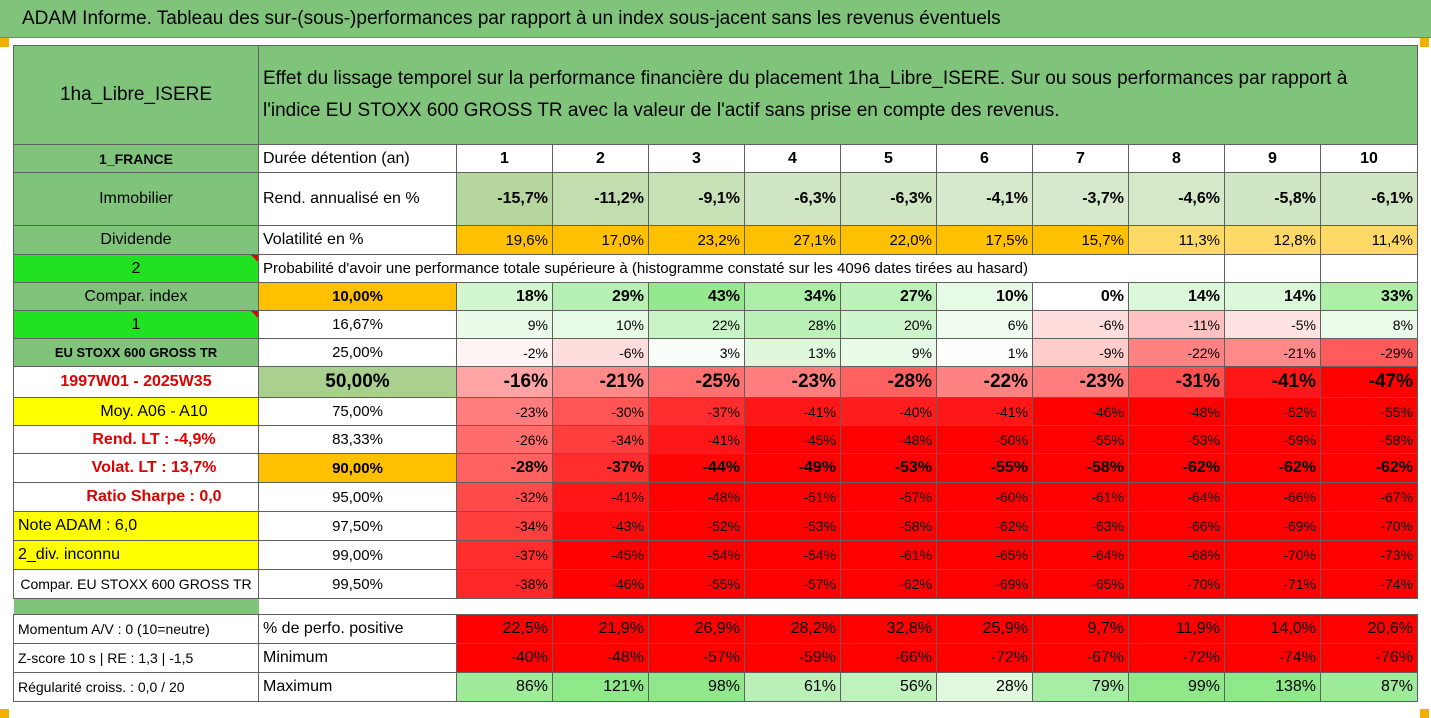  What do you see at coordinates (136, 268) in the screenshot?
I see `indicator-2-cell: 2` at bounding box center [136, 268].